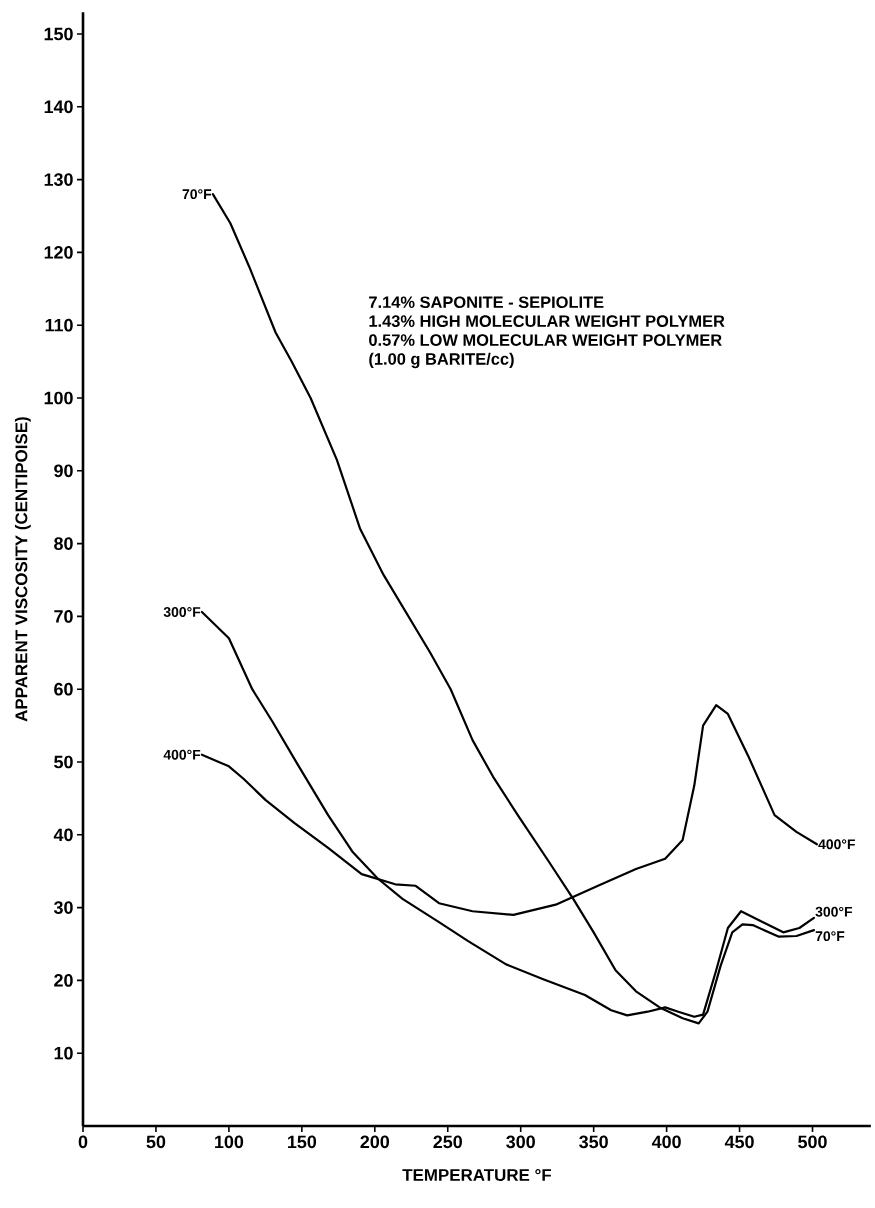 The width and height of the screenshot is (875, 1208). I want to click on x-tick-label: 0, so click(83, 1142).